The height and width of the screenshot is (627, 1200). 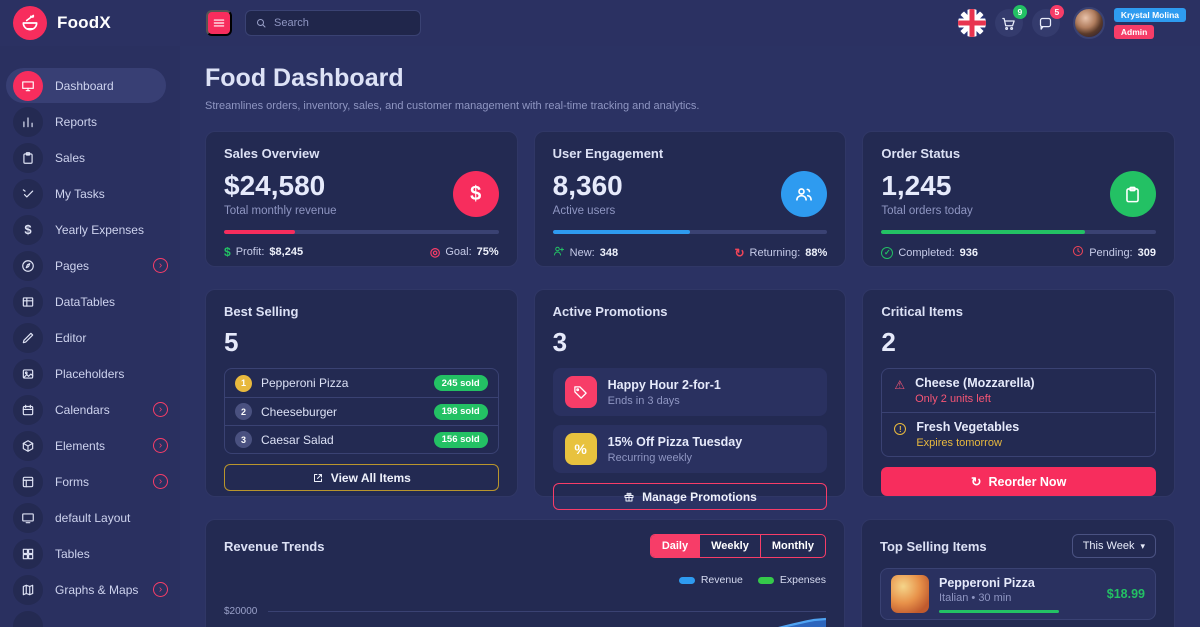 I want to click on item-progress-bar, so click(x=999, y=611).